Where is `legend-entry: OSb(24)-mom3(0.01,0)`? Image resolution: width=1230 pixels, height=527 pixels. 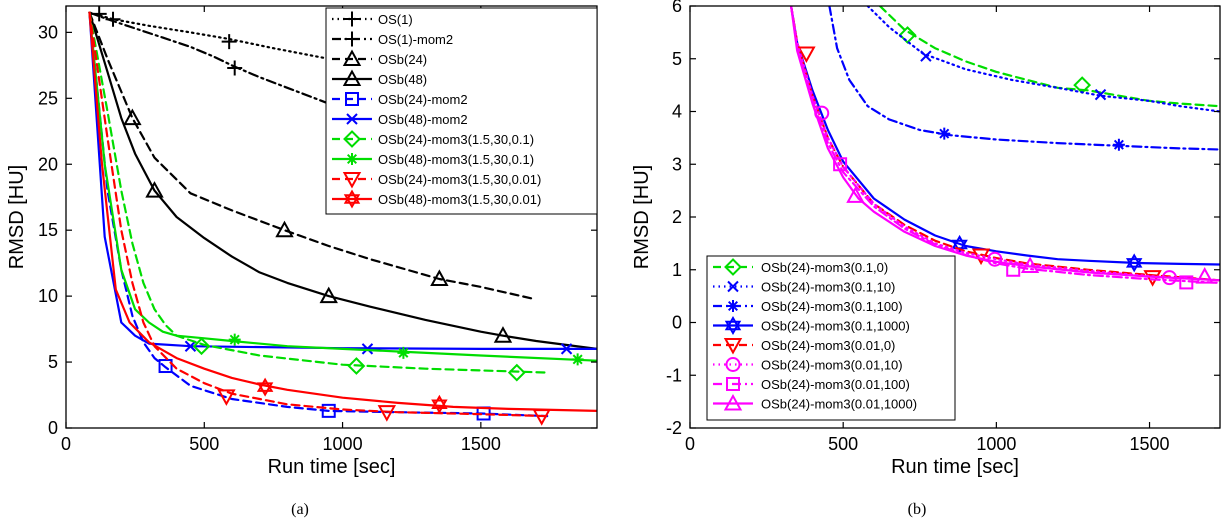
legend-entry: OSb(24)-mom3(0.01,0) is located at coordinates (828, 345).